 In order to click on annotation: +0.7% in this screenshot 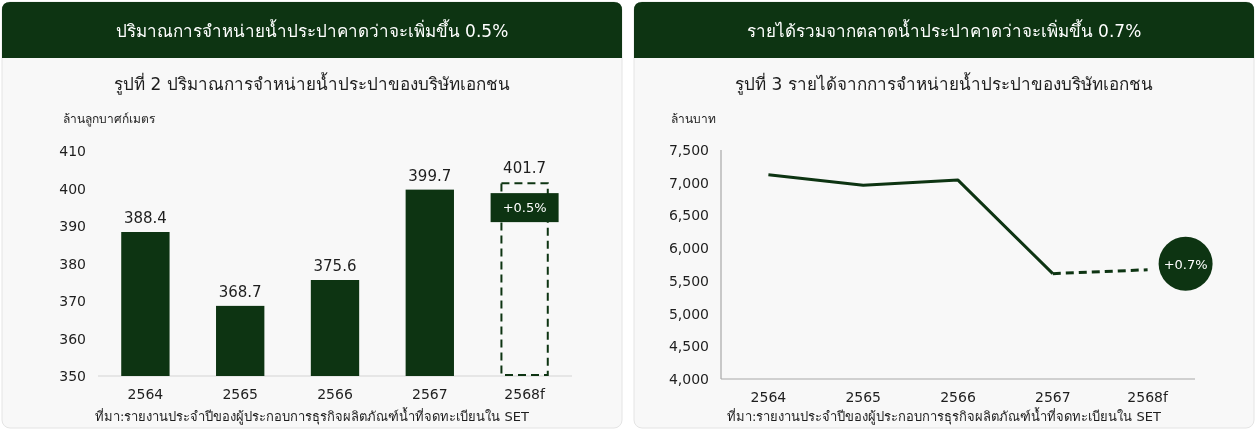, I will do `click(1185, 264)`.